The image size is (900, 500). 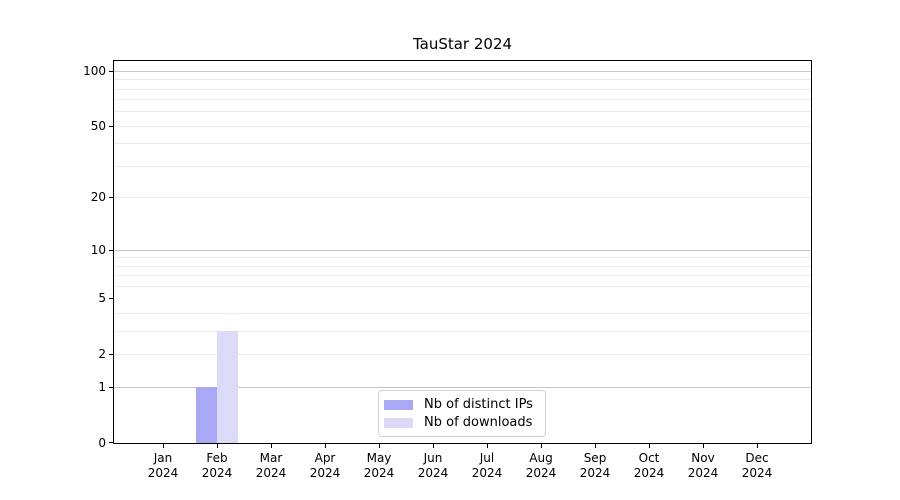 I want to click on x-tick-label: Oct 2024, so click(x=649, y=466).